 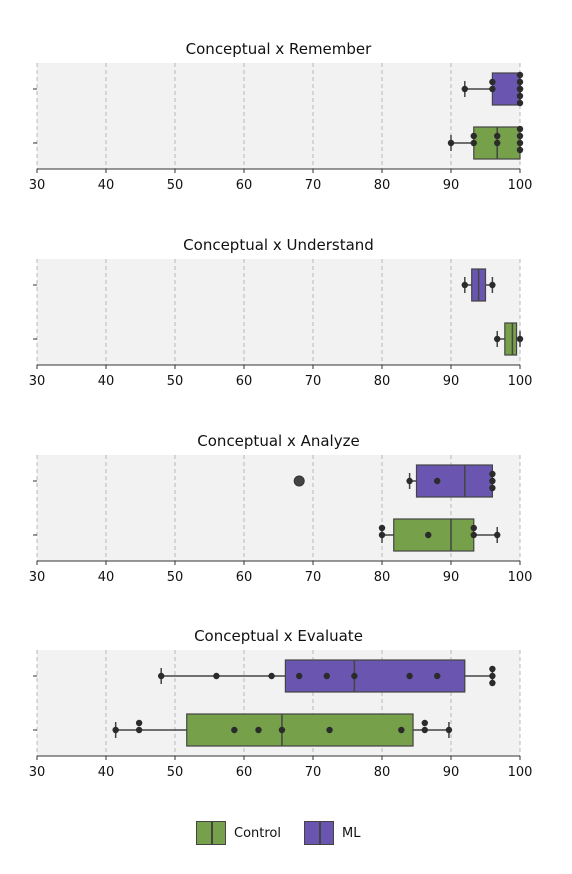 What do you see at coordinates (211, 833) in the screenshot?
I see `legend-swatch-control` at bounding box center [211, 833].